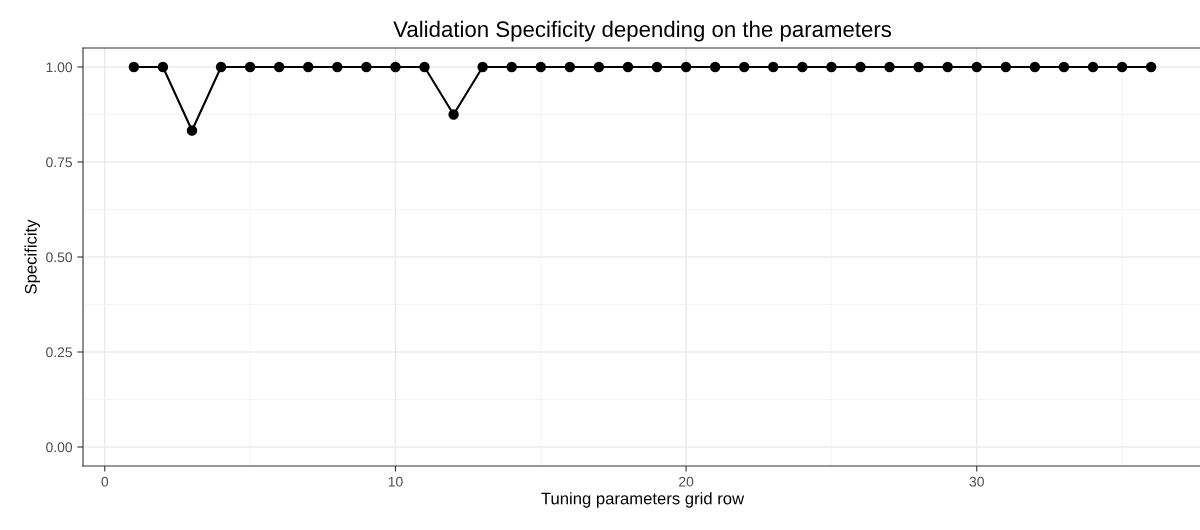 The width and height of the screenshot is (1200, 530). I want to click on x-tick-label: 10, so click(395, 481).